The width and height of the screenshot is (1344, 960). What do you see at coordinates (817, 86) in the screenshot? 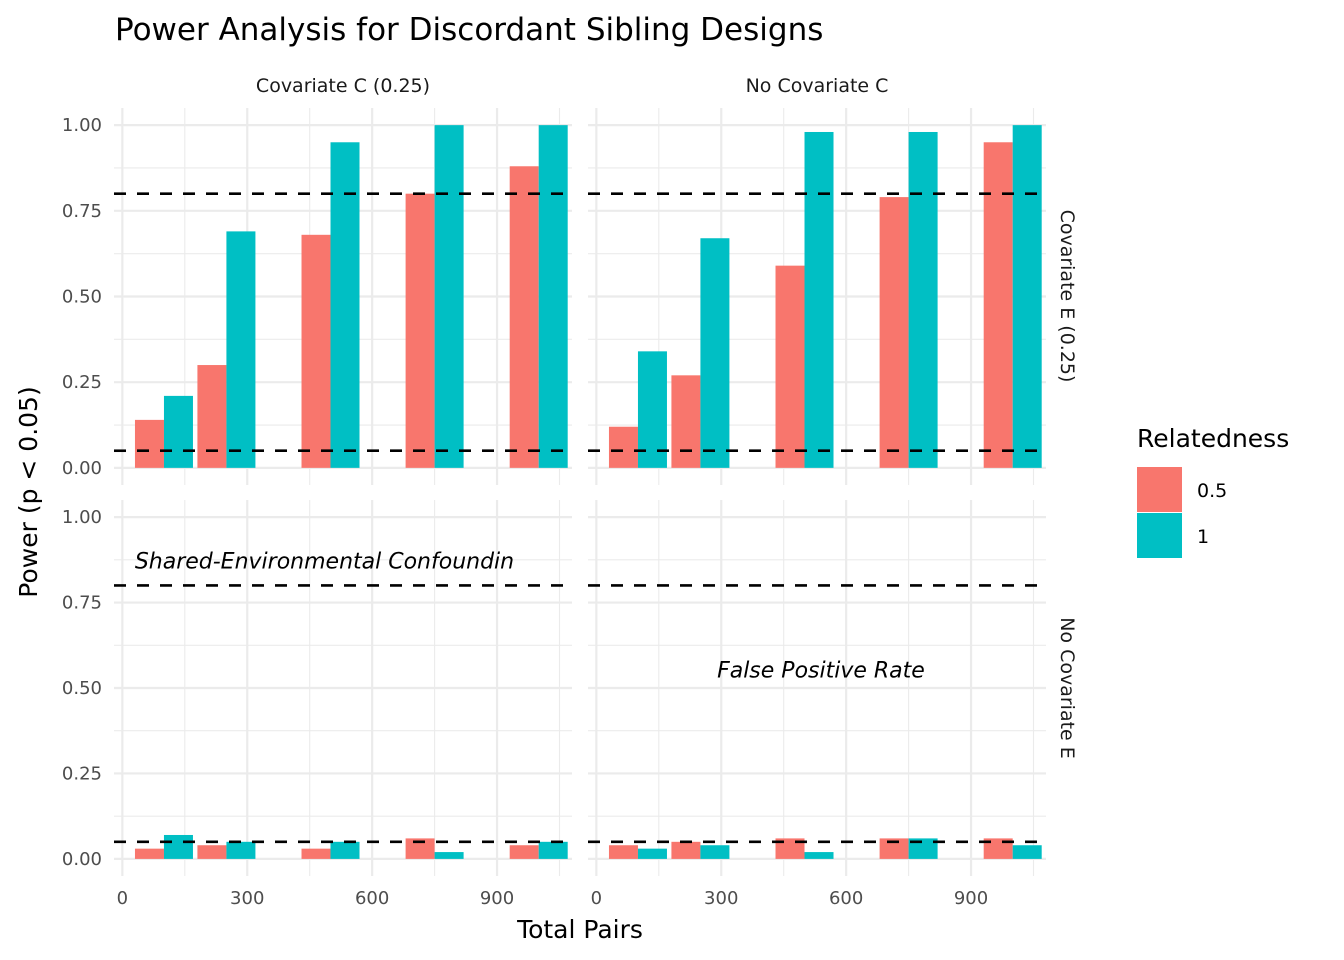
I see `strip-col-1: No Covariate C` at bounding box center [817, 86].